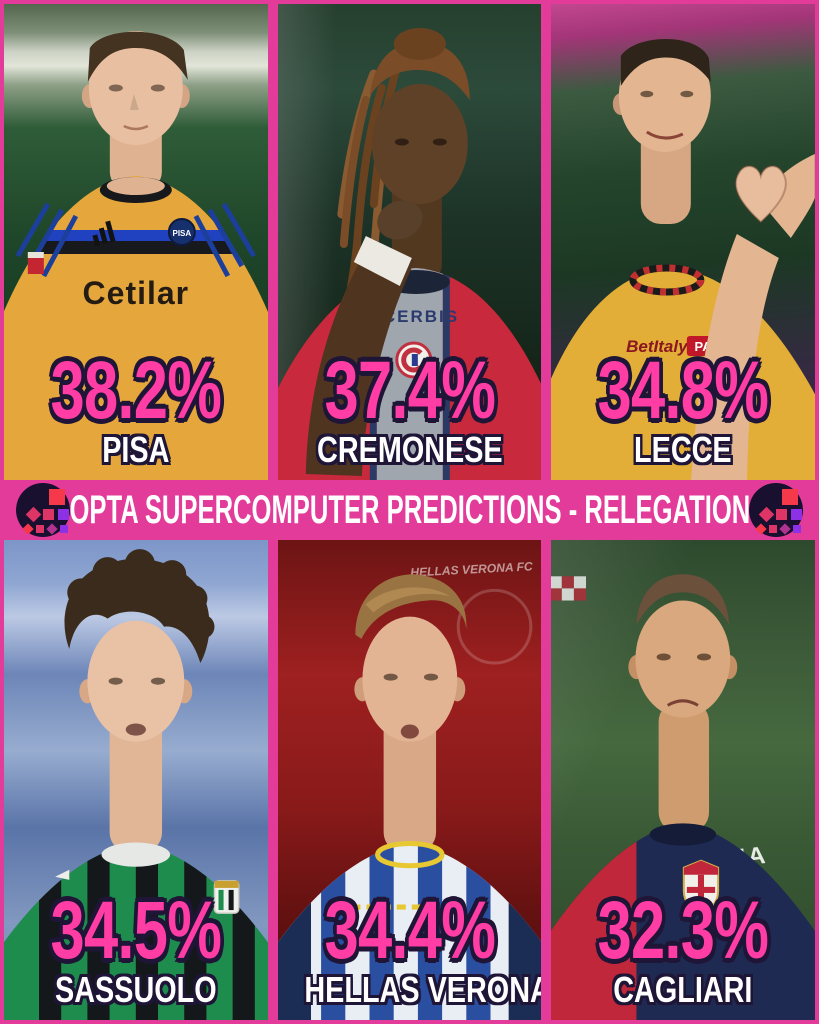 The width and height of the screenshot is (819, 1024). What do you see at coordinates (569, 588) in the screenshot?
I see `backdrop-flag` at bounding box center [569, 588].